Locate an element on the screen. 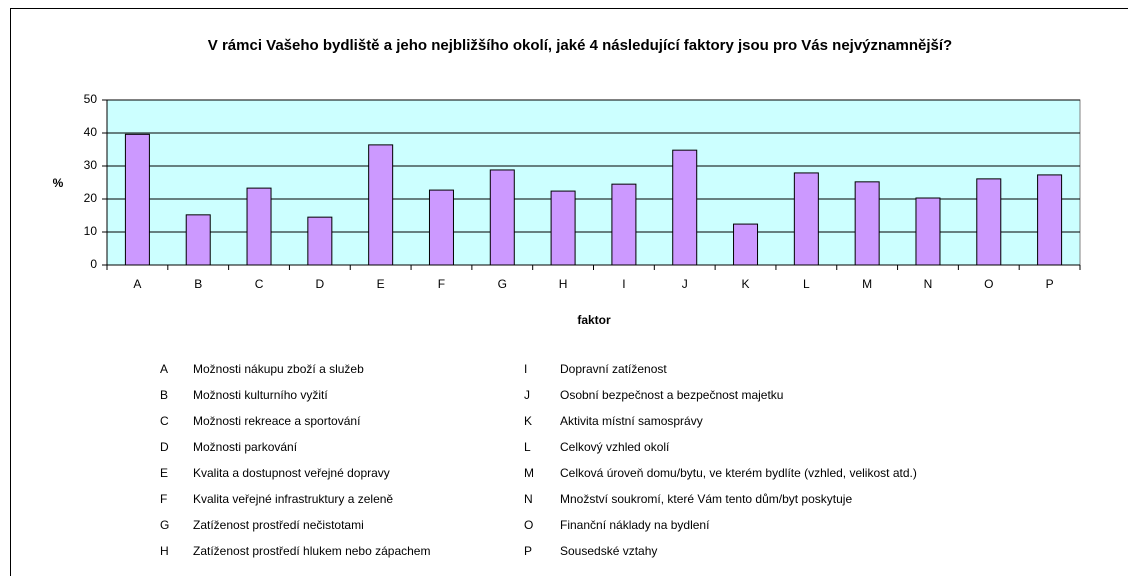 The height and width of the screenshot is (576, 1128). legend-description: Dopravní zatíženost is located at coordinates (613, 369).